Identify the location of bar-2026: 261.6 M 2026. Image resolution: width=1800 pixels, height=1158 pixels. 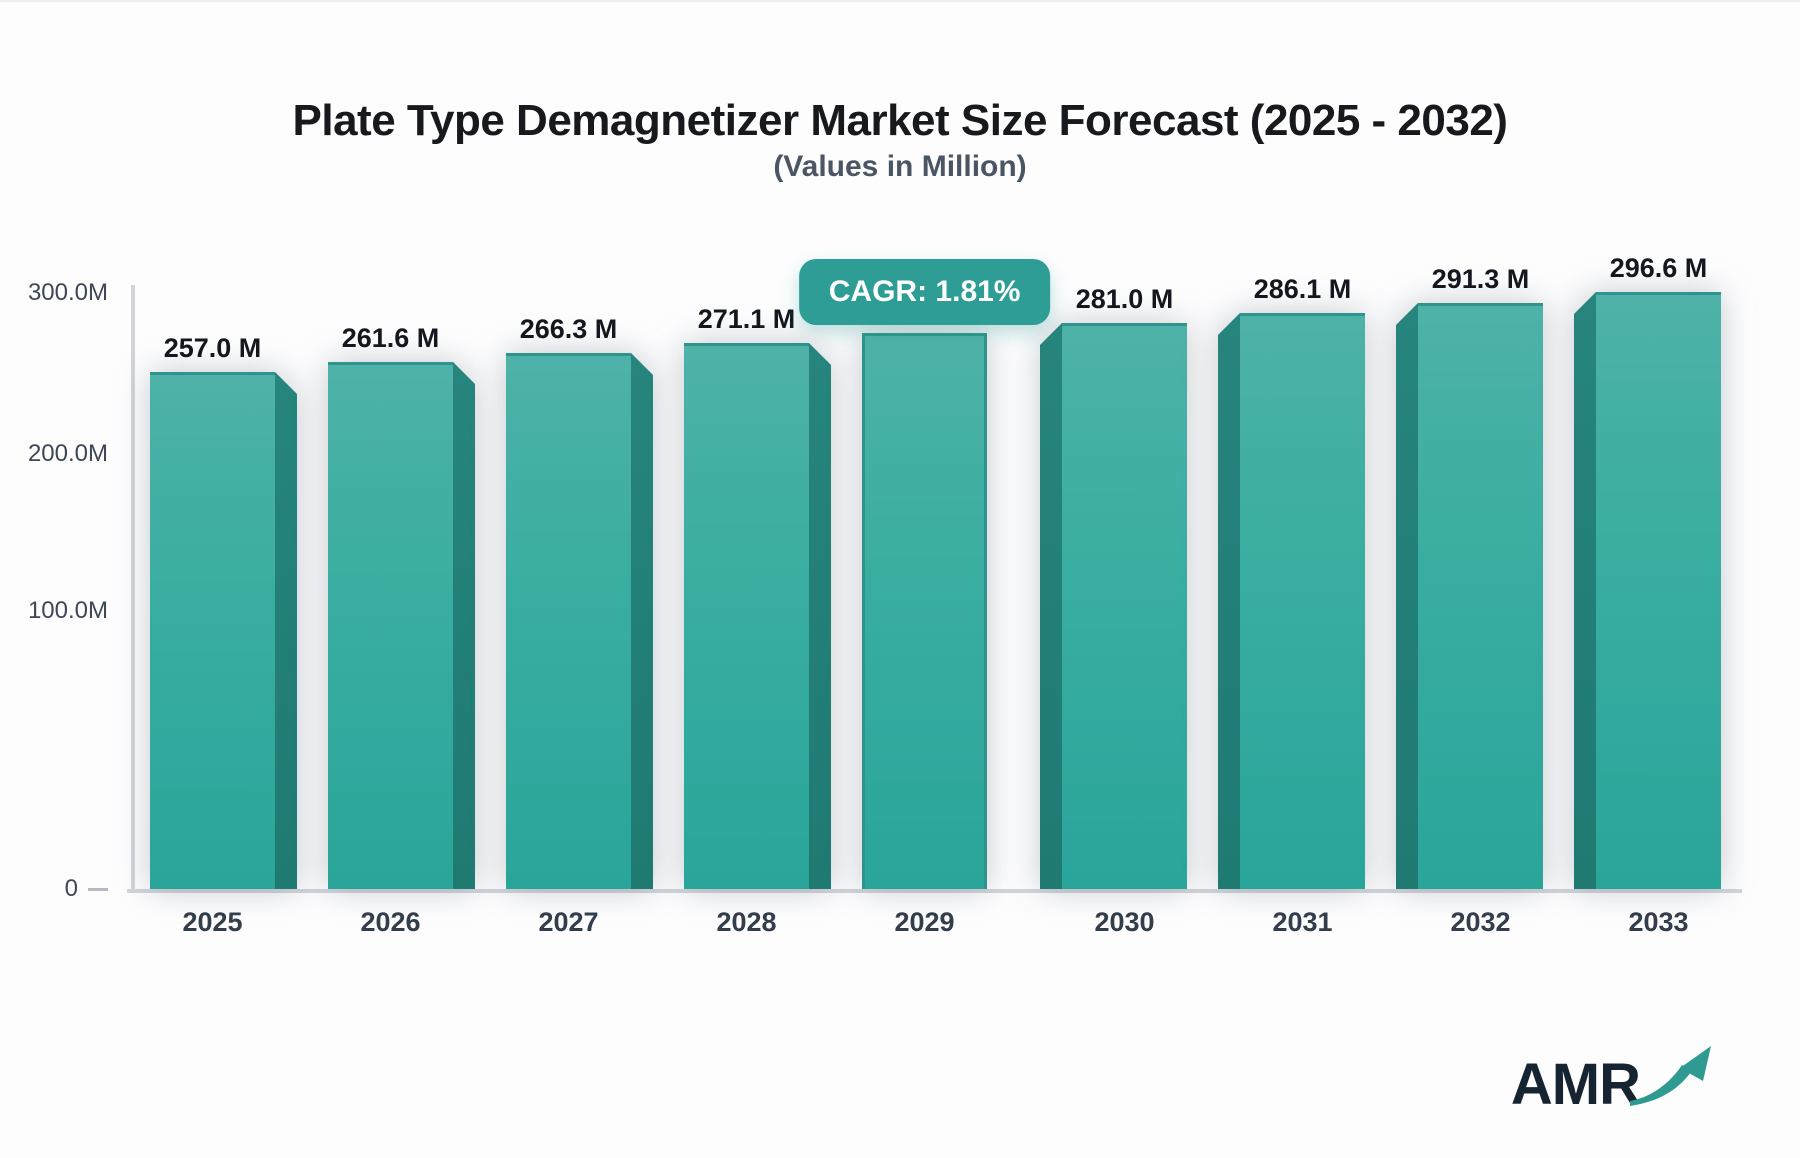
(401, 630).